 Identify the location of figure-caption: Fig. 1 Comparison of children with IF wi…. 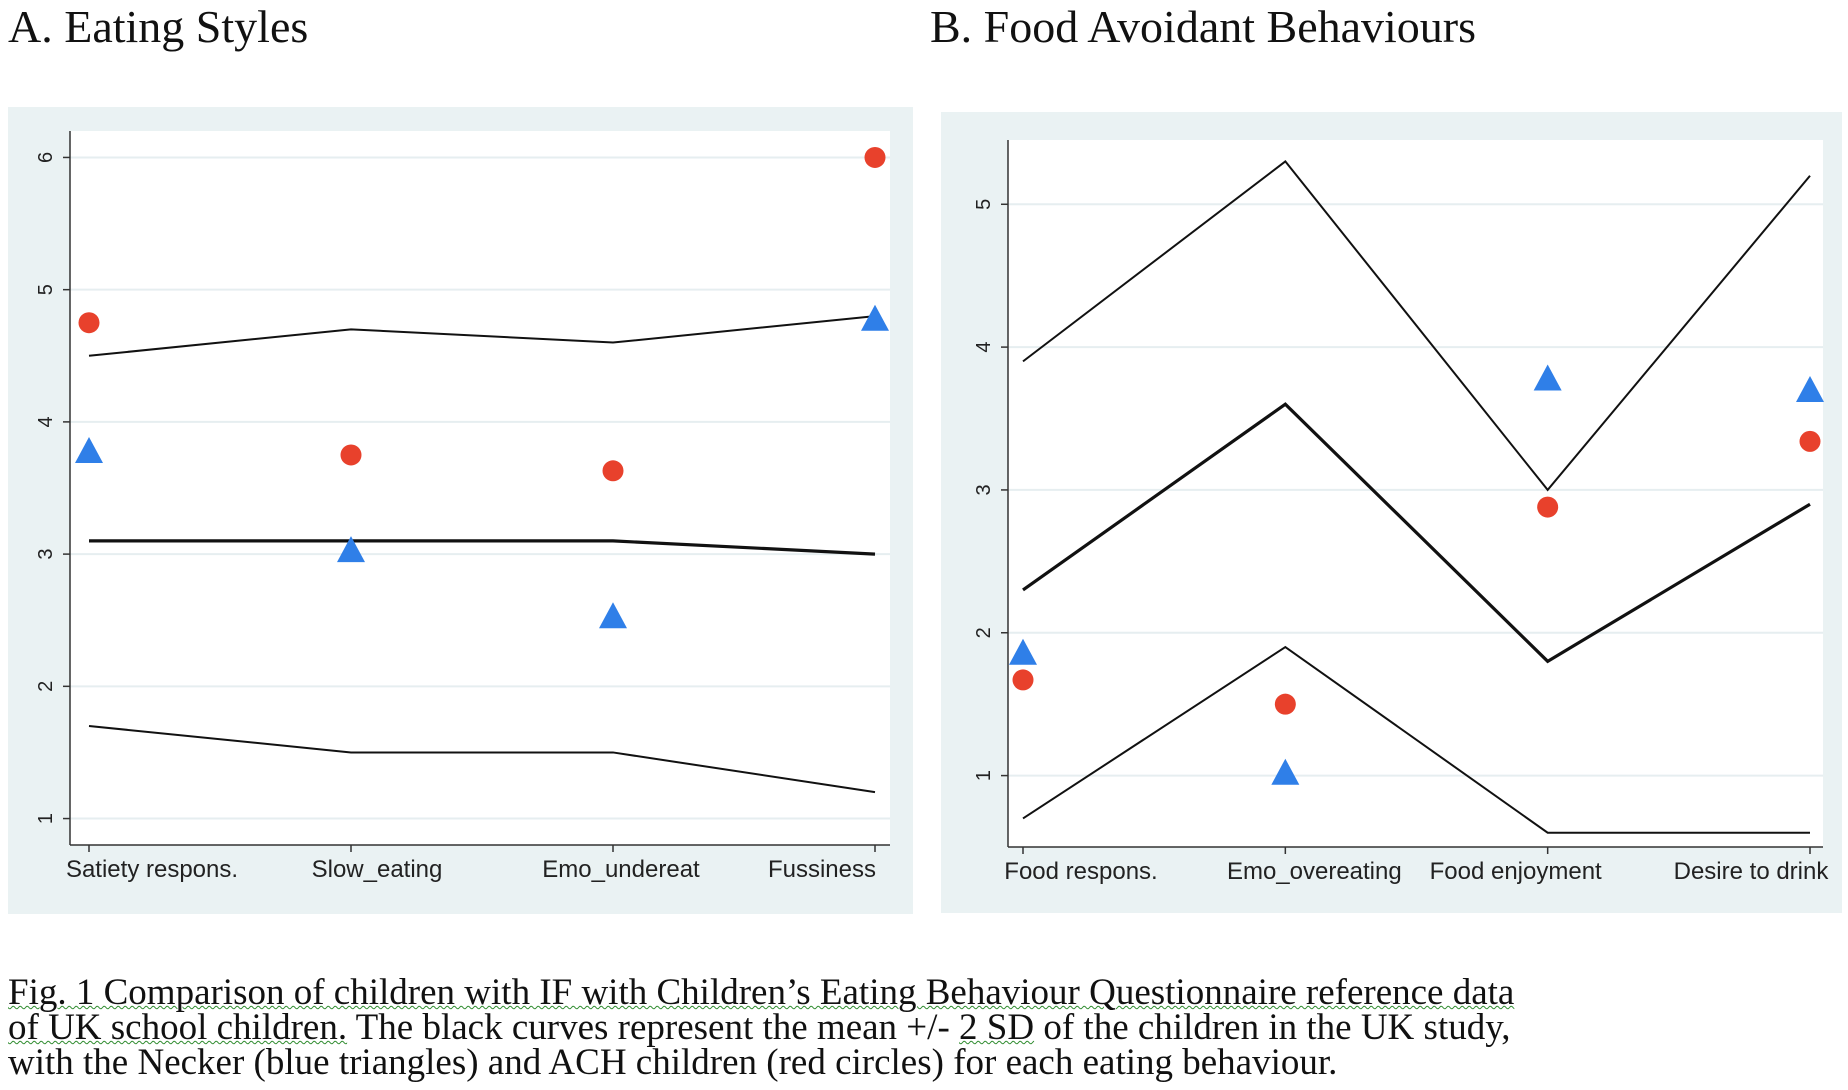
(925, 1027).